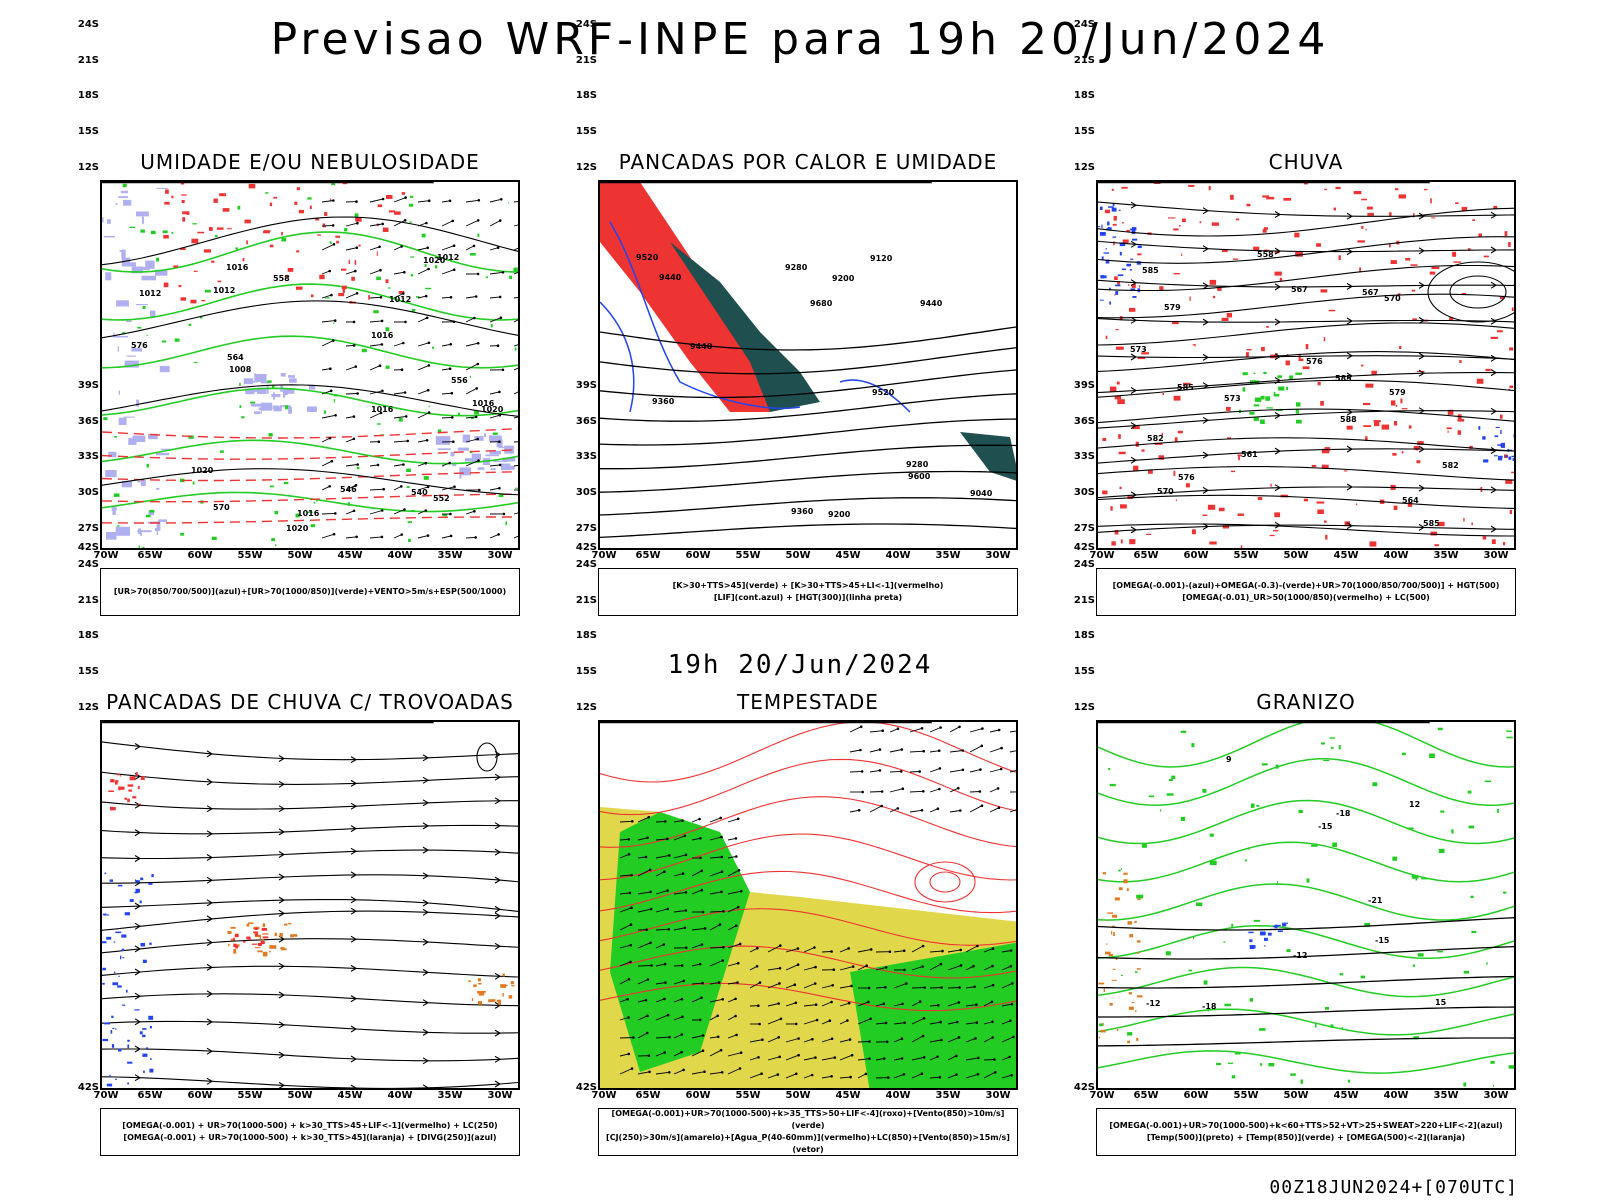 This screenshot has height=1200, width=1600. Describe the element at coordinates (285, 924) in the screenshot. I see `thunderstorm-area-orange` at that location.